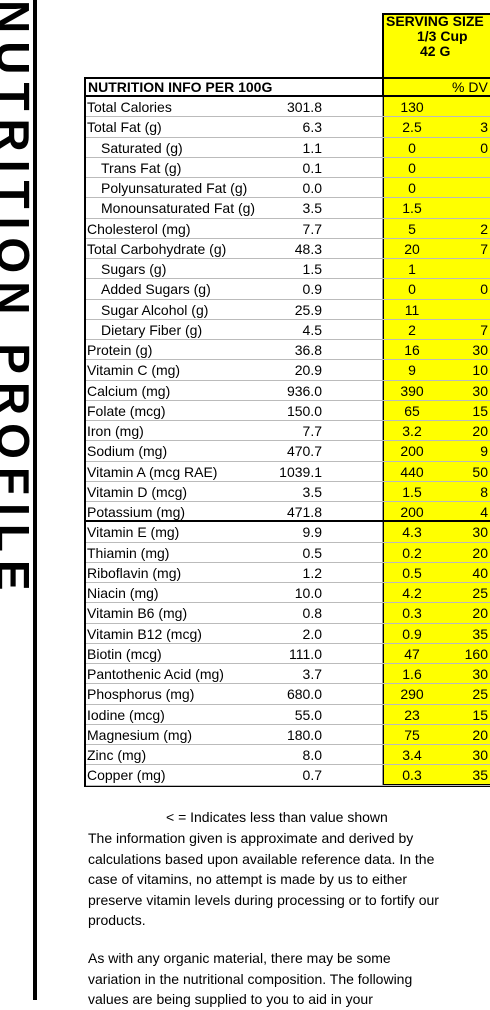  I want to click on daily-value: 9, so click(484, 451).